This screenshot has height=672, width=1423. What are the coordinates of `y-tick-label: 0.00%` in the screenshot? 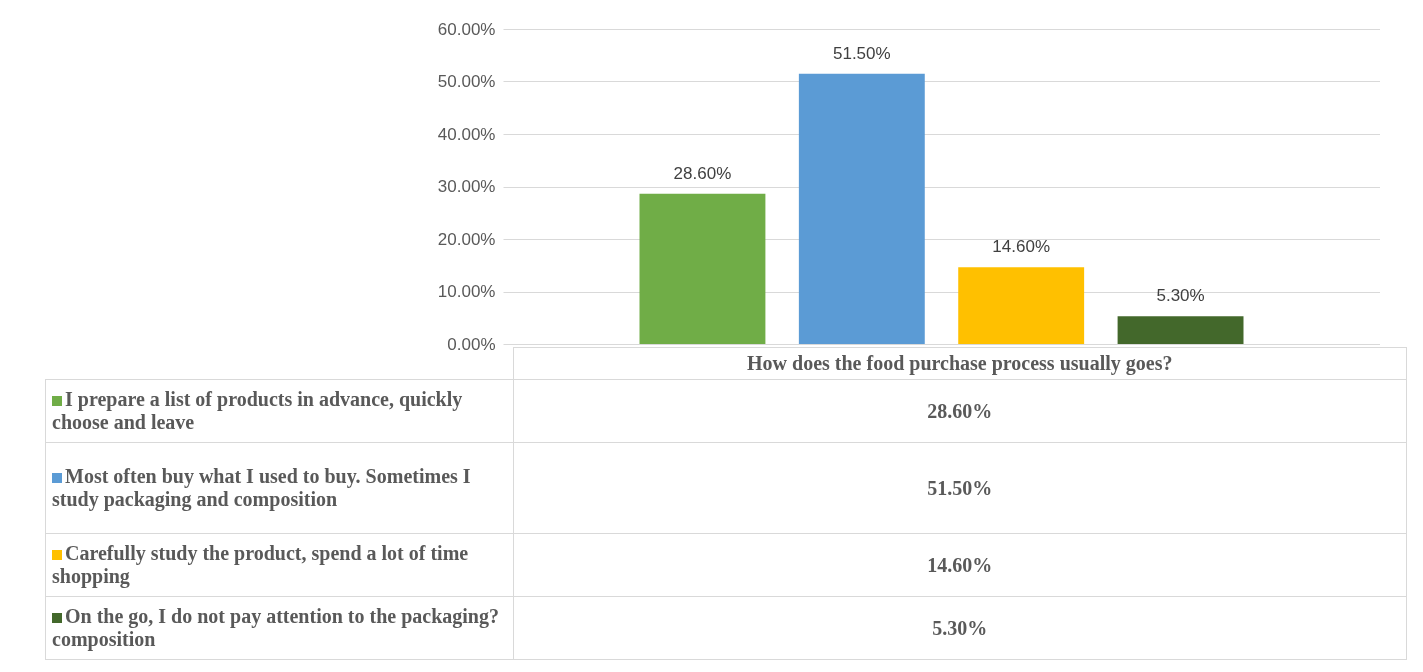 It's located at (471, 344).